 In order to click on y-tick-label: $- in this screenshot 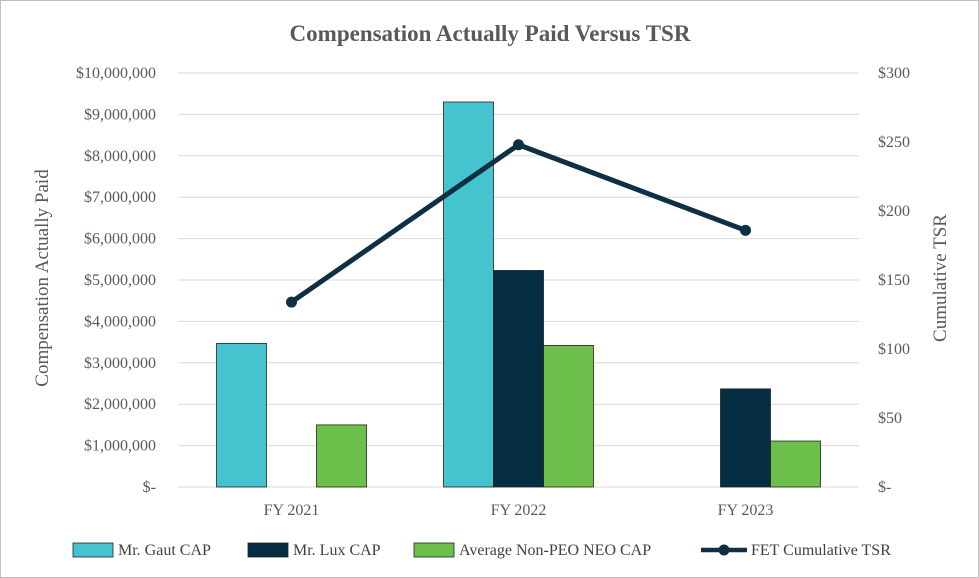, I will do `click(149, 487)`.